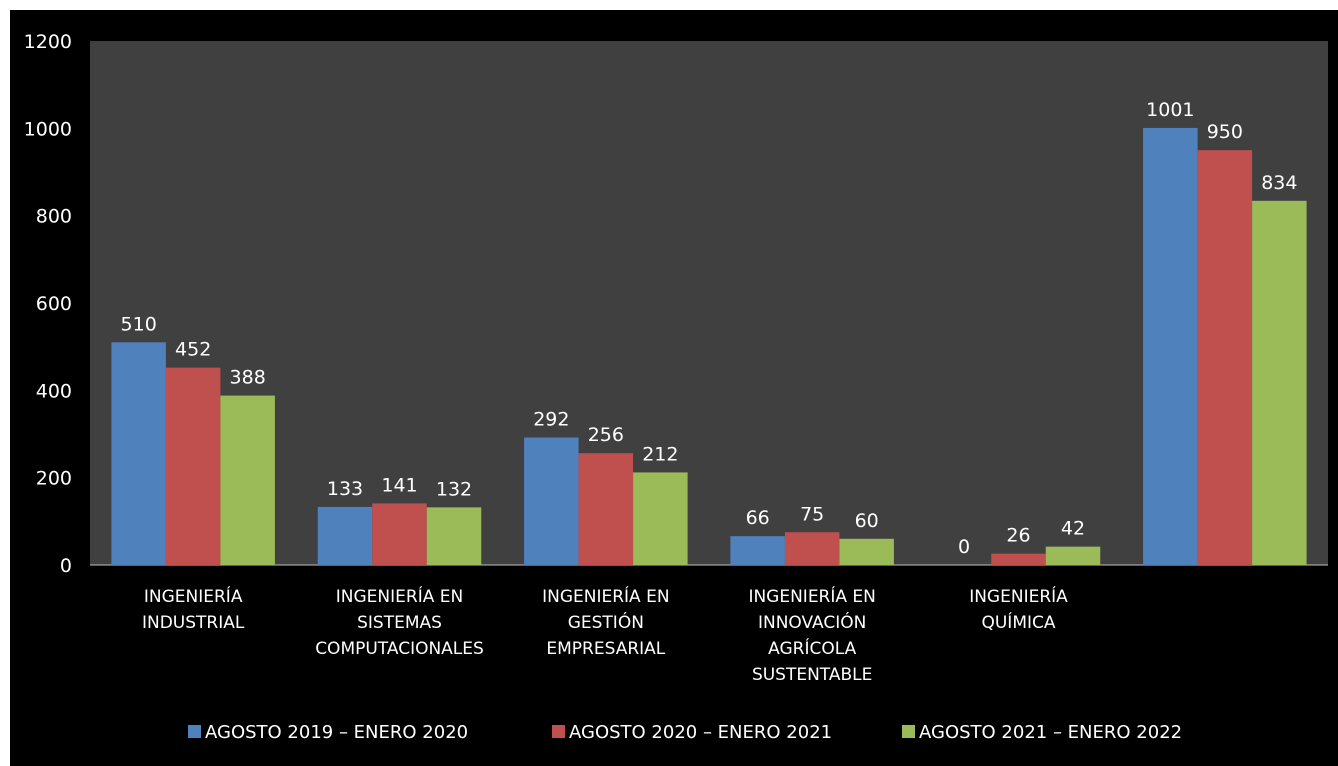 Image resolution: width=1338 pixels, height=766 pixels. I want to click on data-label: 0, so click(964, 547).